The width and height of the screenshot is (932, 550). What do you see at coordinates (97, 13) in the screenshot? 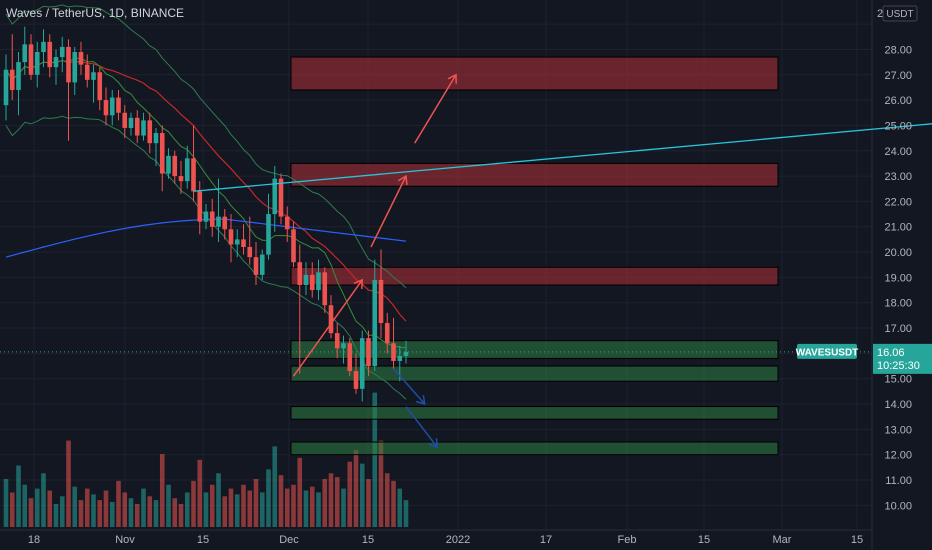
I see `symbol-title: Waves / TetherUS, 1D, BINANCE` at bounding box center [97, 13].